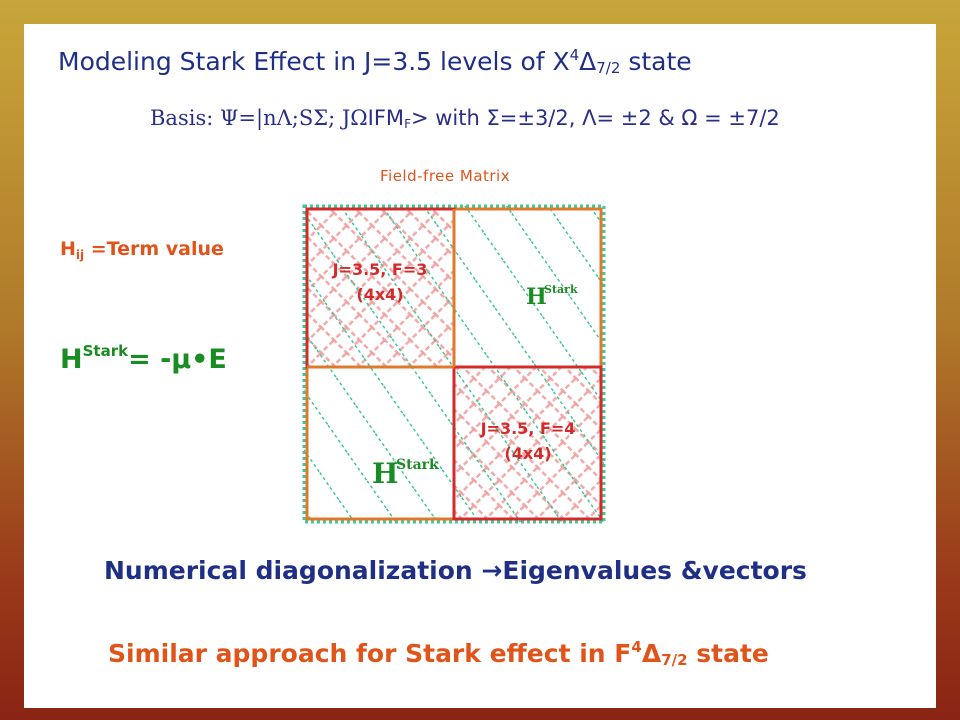  Describe the element at coordinates (68, 249) in the screenshot. I see `term-value-h: H` at that location.